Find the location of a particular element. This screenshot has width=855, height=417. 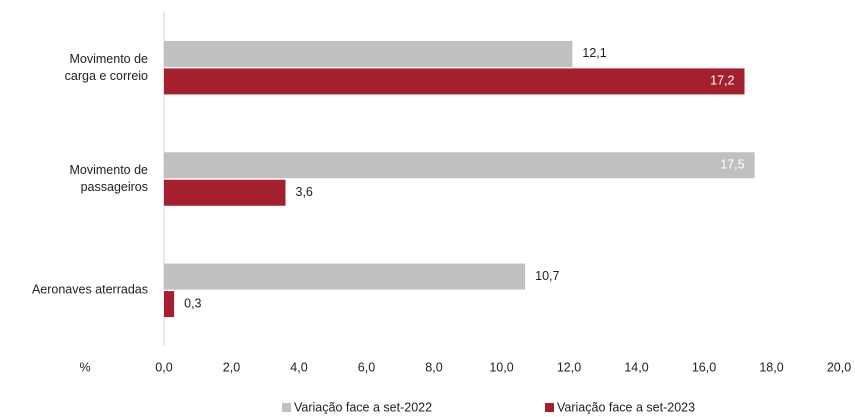

x-axis-label: % is located at coordinates (84, 367).